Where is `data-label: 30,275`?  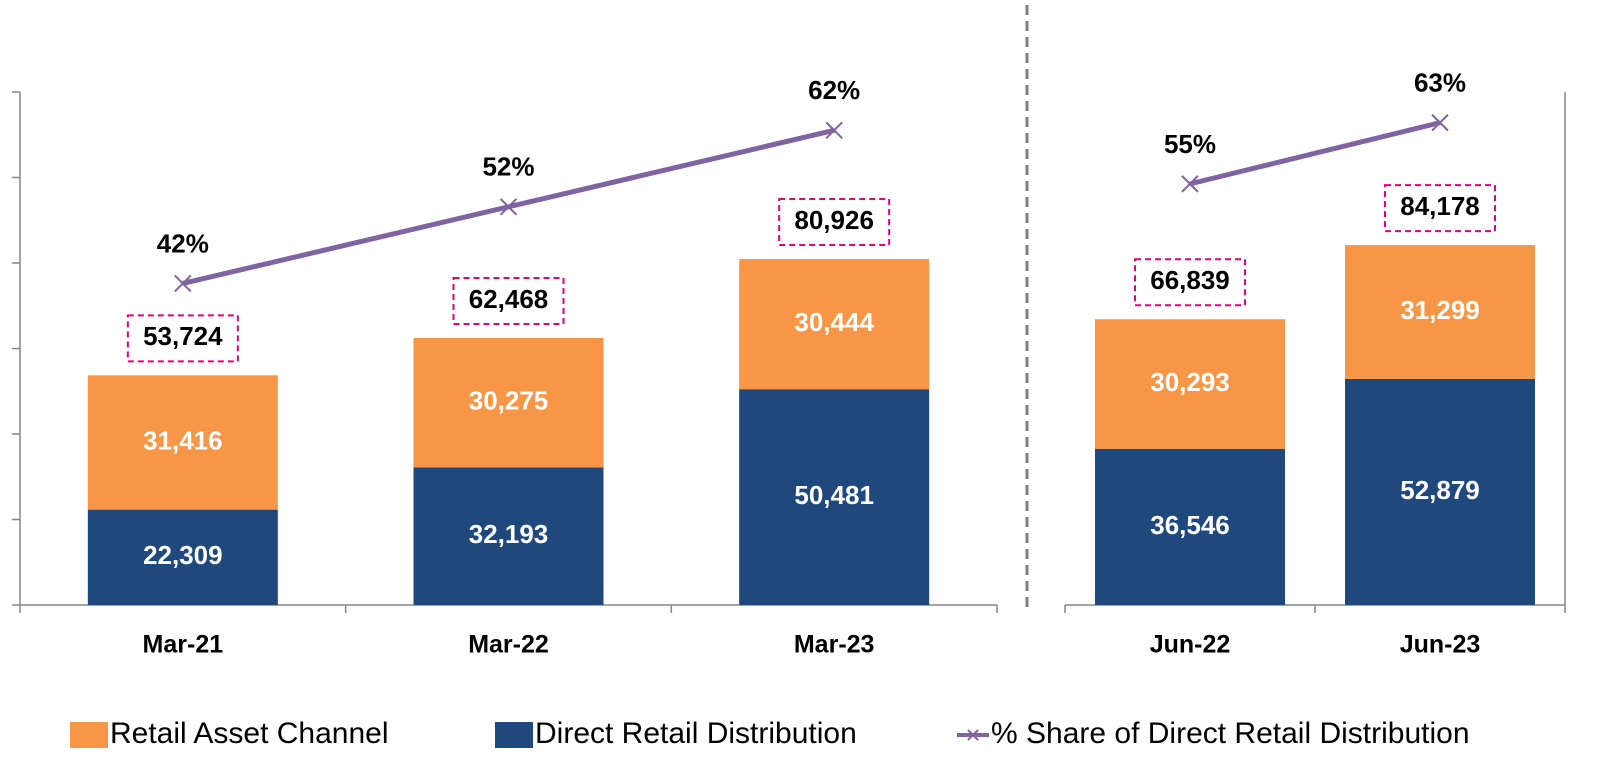 data-label: 30,275 is located at coordinates (509, 401).